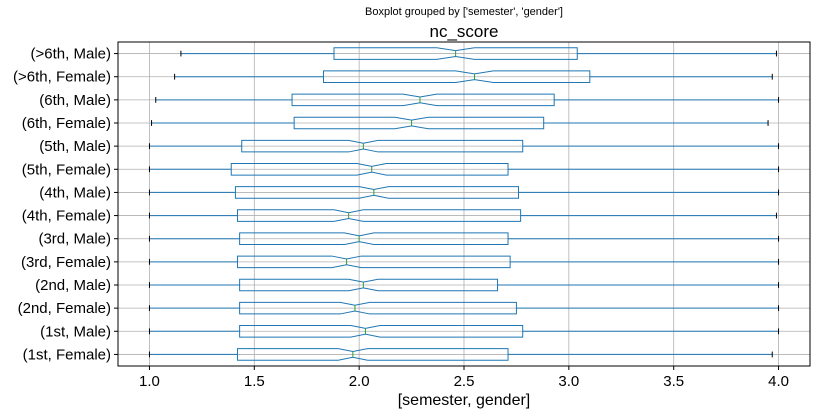 This screenshot has width=816, height=419. I want to click on x-axis-label: [semester, gender], so click(464, 400).